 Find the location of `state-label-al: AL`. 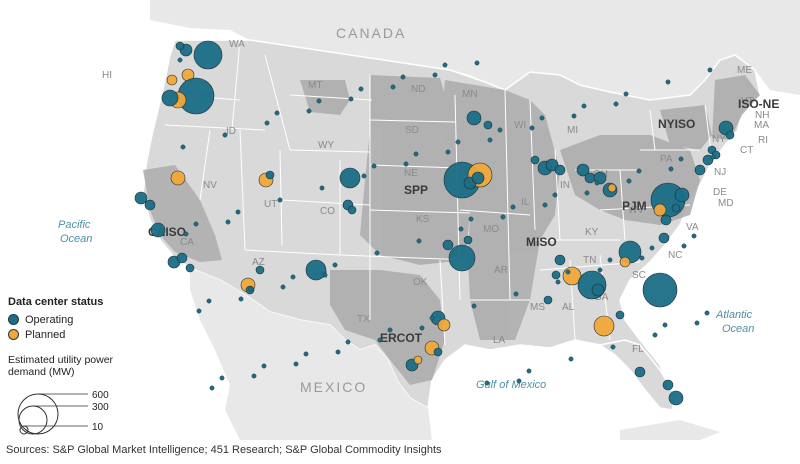

state-label-al: AL is located at coordinates (568, 307).